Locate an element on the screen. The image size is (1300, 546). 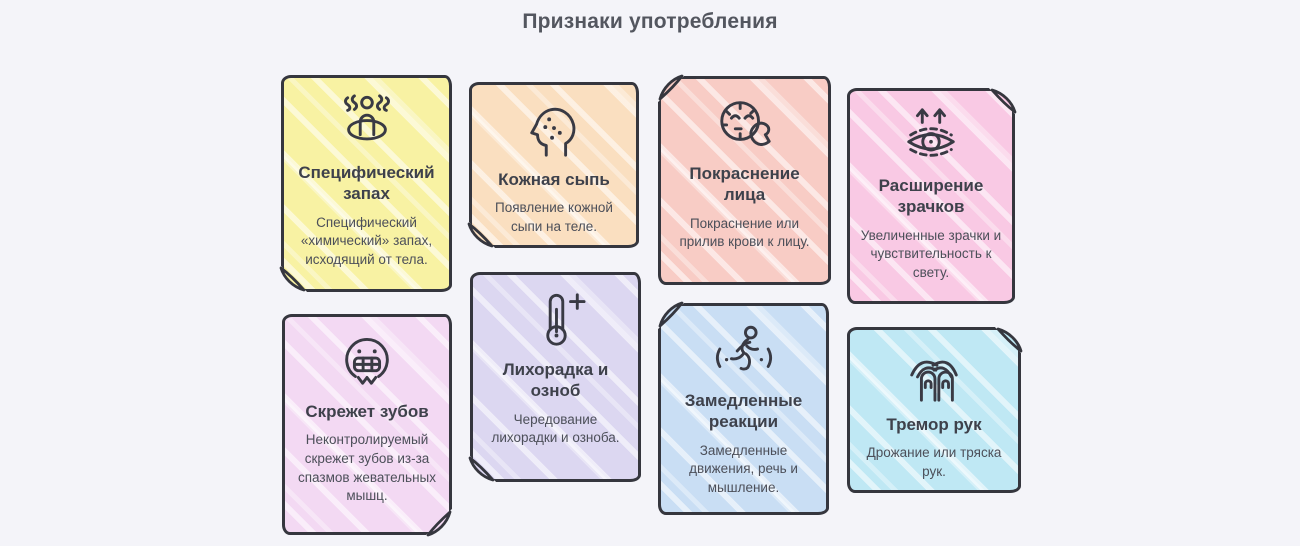
card-description: Замедленные движения, речь и мышление. is located at coordinates (743, 468).